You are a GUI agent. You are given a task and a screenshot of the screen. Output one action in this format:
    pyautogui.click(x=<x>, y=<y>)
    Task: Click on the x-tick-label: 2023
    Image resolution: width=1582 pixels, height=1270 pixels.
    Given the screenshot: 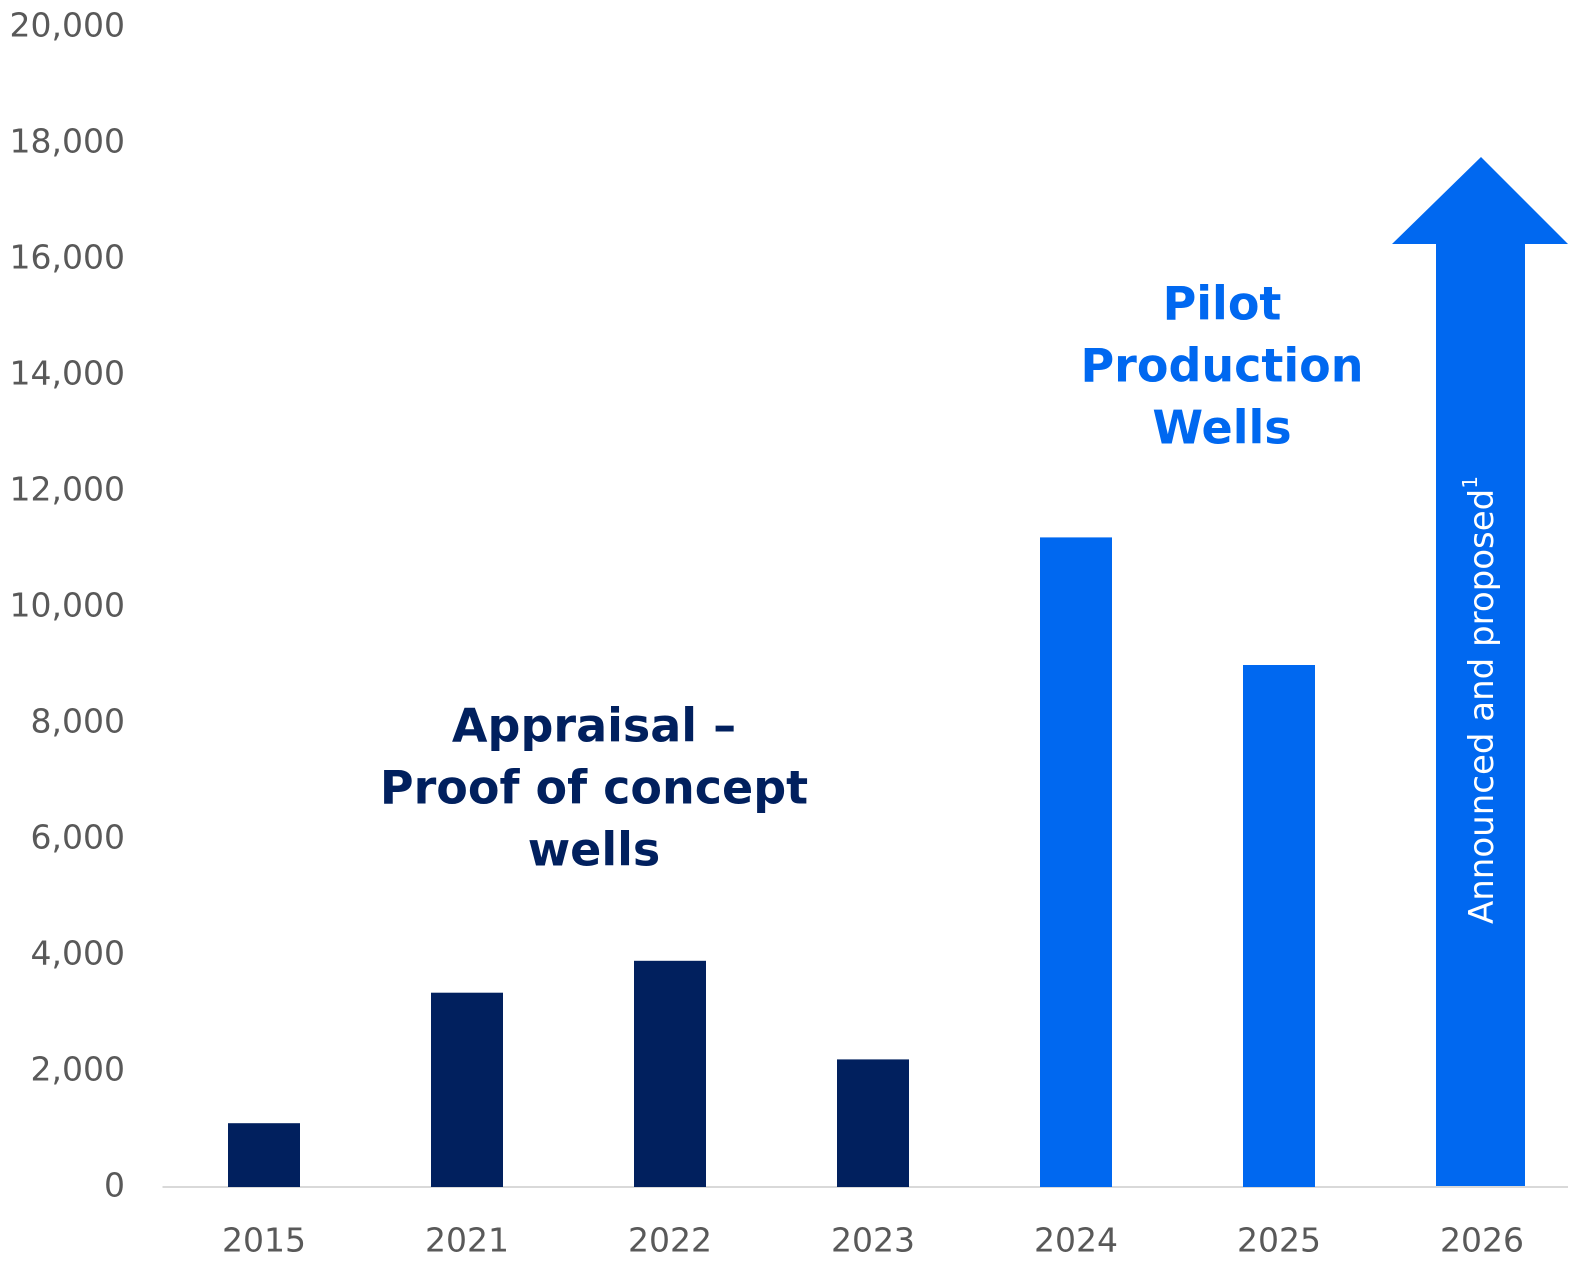 What is the action you would take?
    pyautogui.click(x=873, y=1240)
    